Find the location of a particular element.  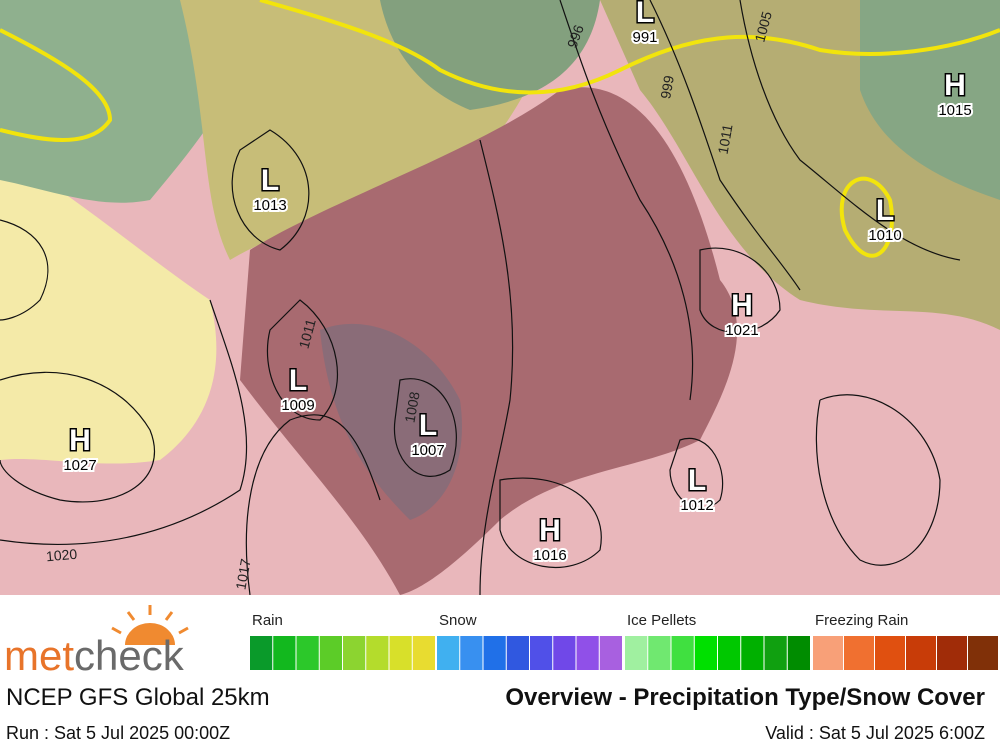

logo-check: check is located at coordinates (129, 655).